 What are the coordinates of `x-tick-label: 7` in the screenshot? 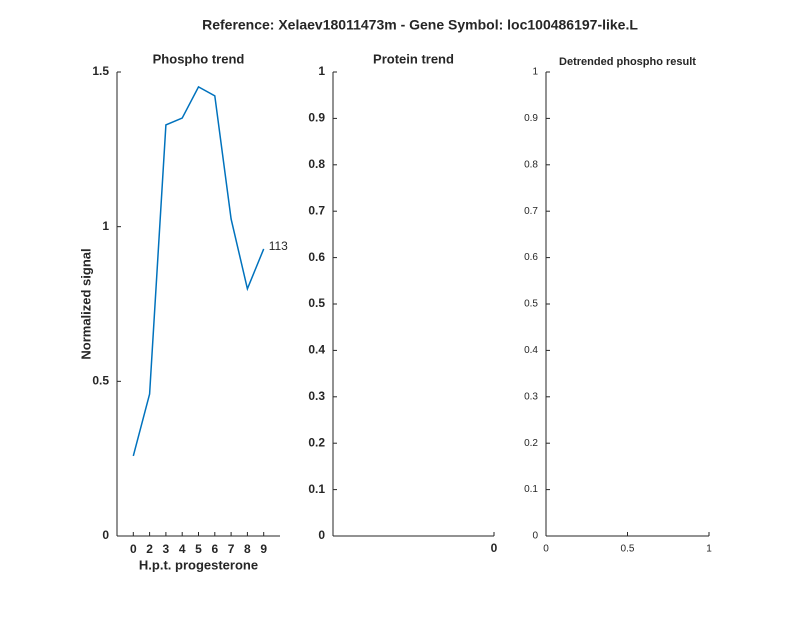 It's located at (231, 549).